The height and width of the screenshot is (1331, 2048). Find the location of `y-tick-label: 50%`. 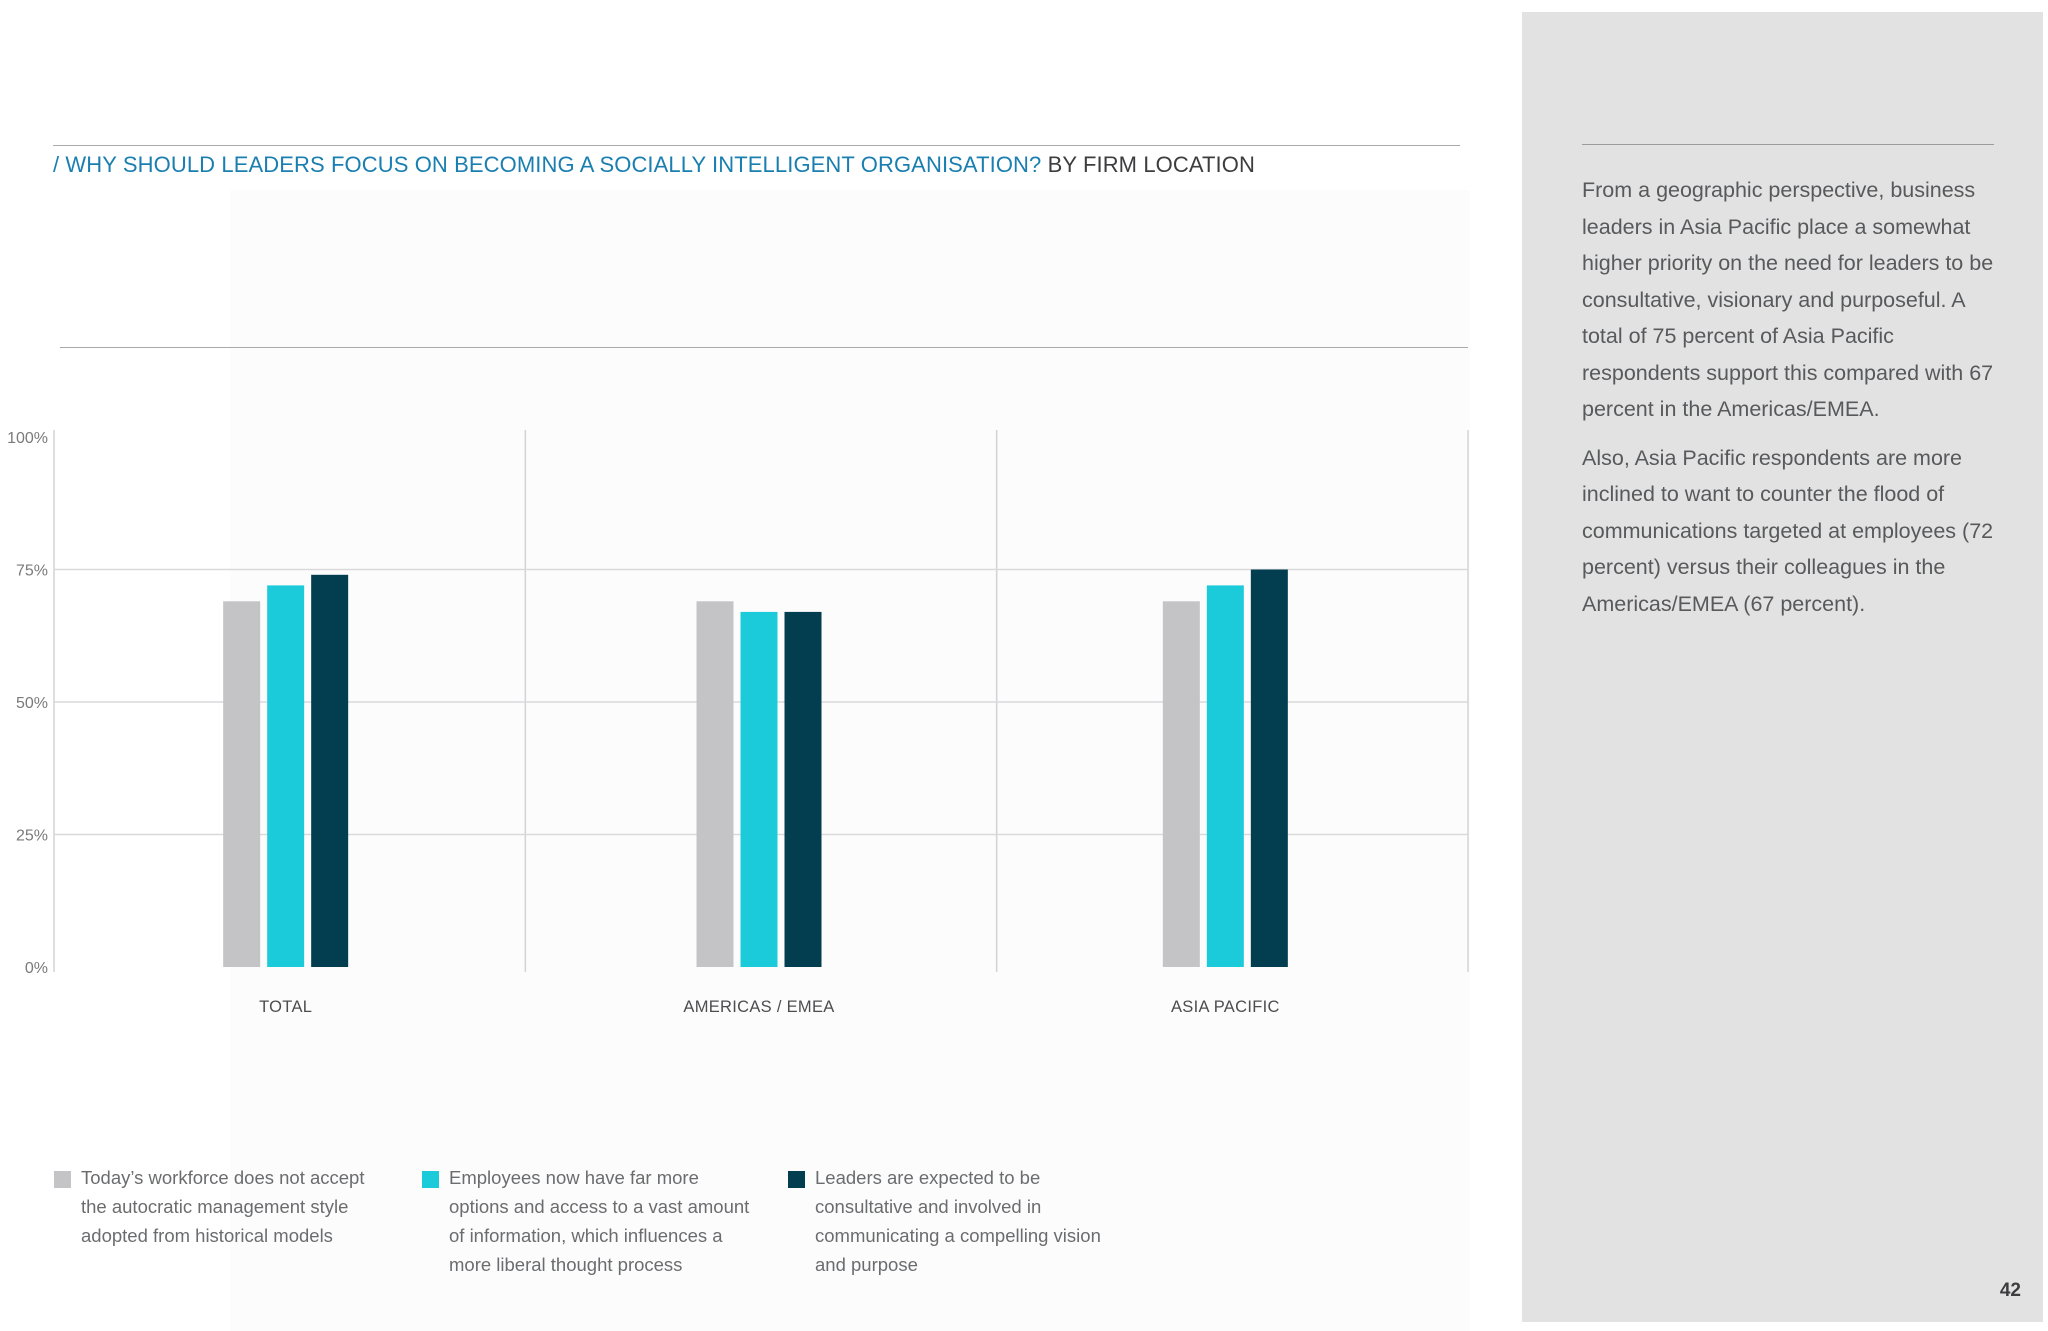

y-tick-label: 50% is located at coordinates (32, 703).